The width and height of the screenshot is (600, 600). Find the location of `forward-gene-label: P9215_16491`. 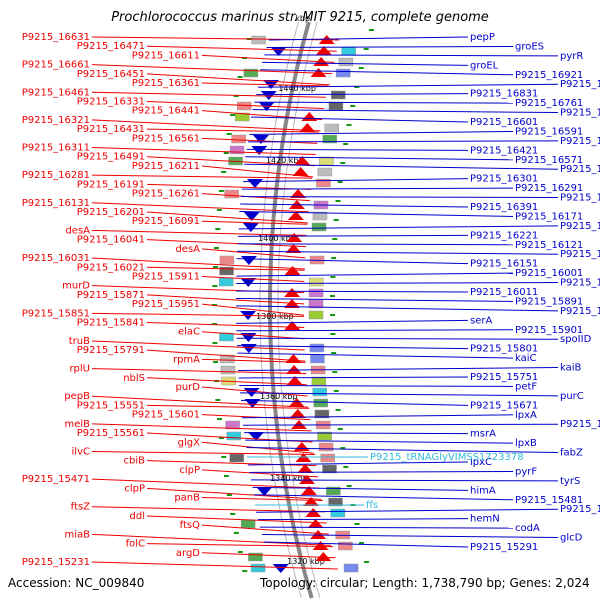

forward-gene-label: P9215_16491 is located at coordinates (111, 157).